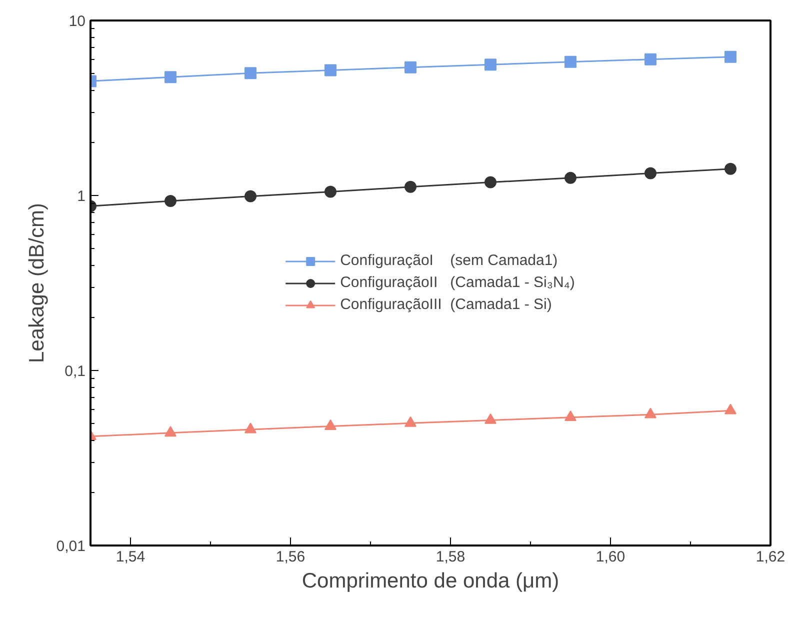  What do you see at coordinates (446, 304) in the screenshot?
I see `legend-label: ConfiguraçãoIII (Camada1 - Si)` at bounding box center [446, 304].